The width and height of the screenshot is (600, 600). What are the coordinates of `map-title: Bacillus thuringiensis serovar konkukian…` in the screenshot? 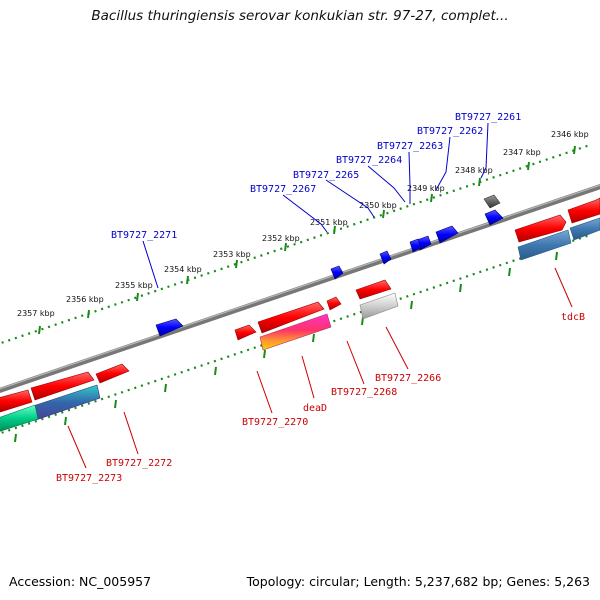 It's located at (300, 16).